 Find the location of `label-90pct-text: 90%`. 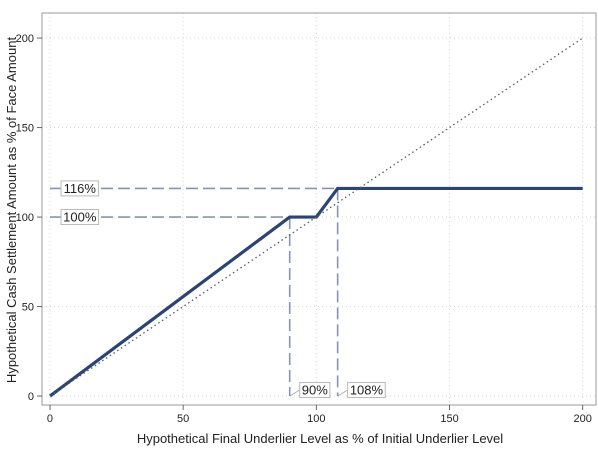

label-90pct-text: 90% is located at coordinates (315, 390).